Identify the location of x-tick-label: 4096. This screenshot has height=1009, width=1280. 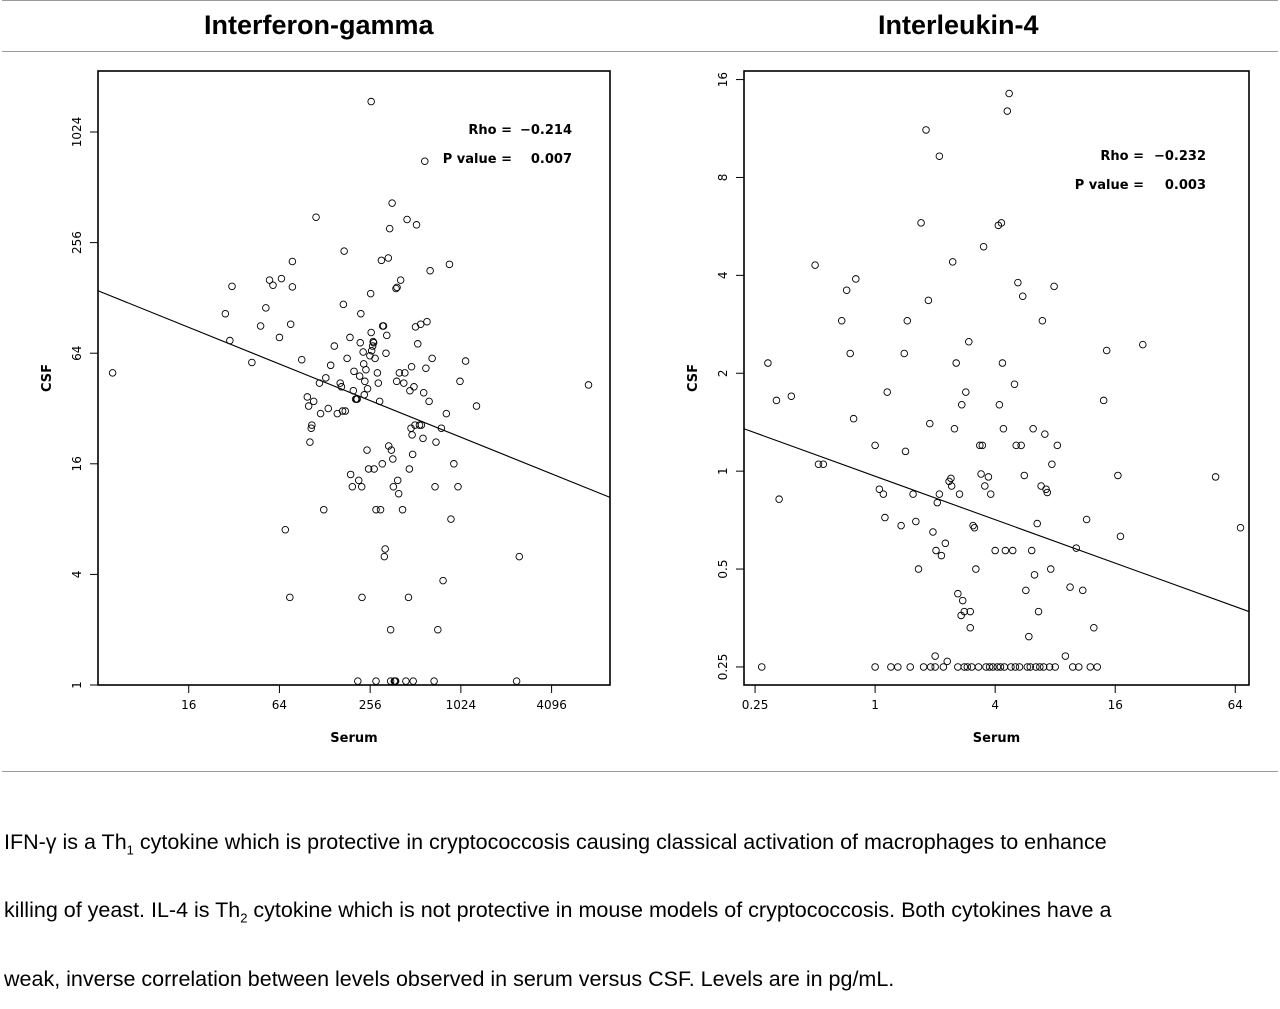
(551, 705).